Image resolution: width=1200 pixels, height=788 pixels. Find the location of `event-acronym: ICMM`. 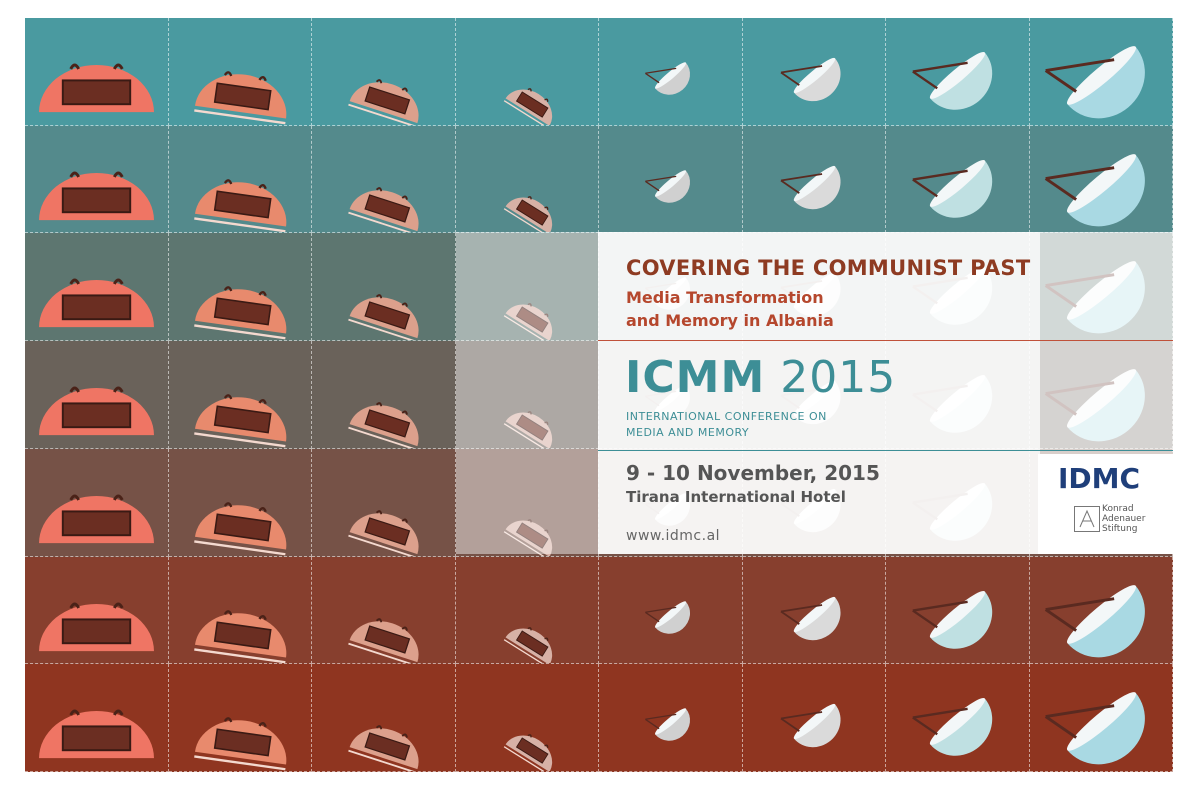

event-acronym: ICMM is located at coordinates (695, 377).